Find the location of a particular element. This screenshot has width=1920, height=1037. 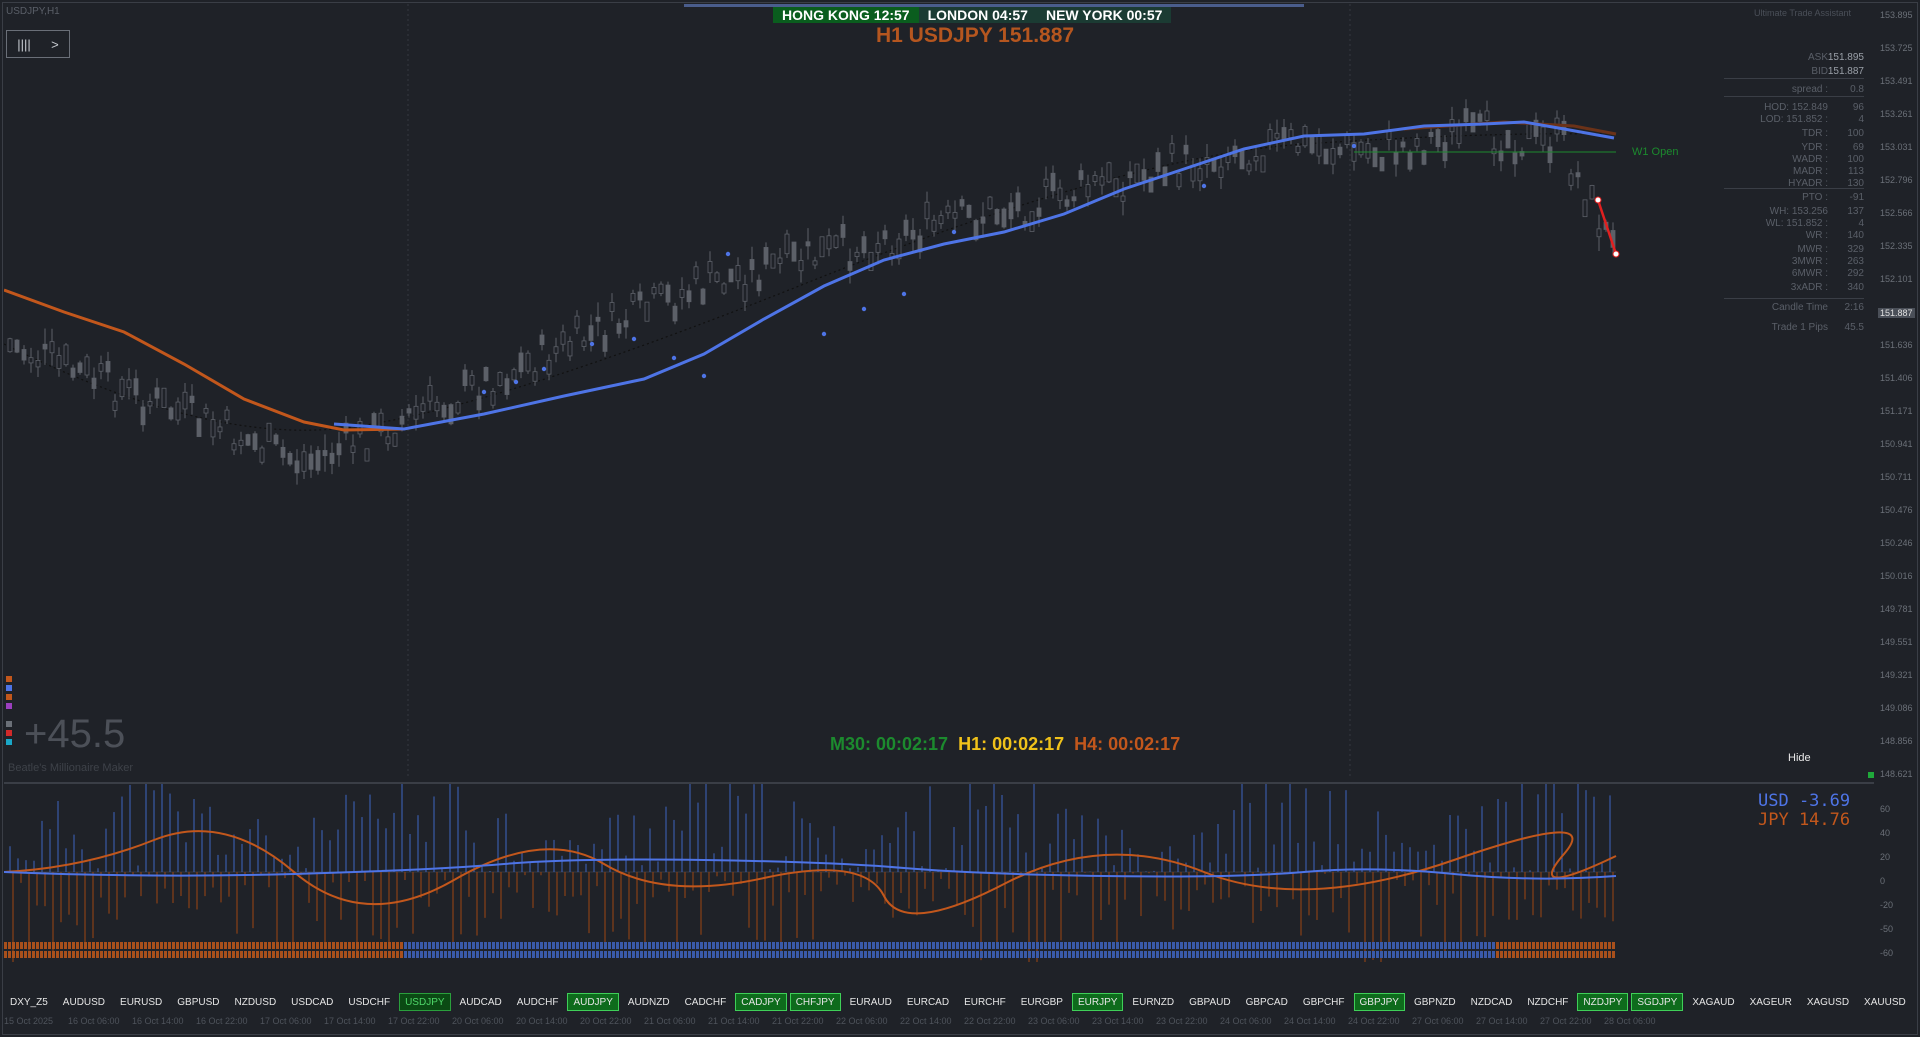

symbol-button-gbpchf: GBPCHF is located at coordinates (1323, 1002).